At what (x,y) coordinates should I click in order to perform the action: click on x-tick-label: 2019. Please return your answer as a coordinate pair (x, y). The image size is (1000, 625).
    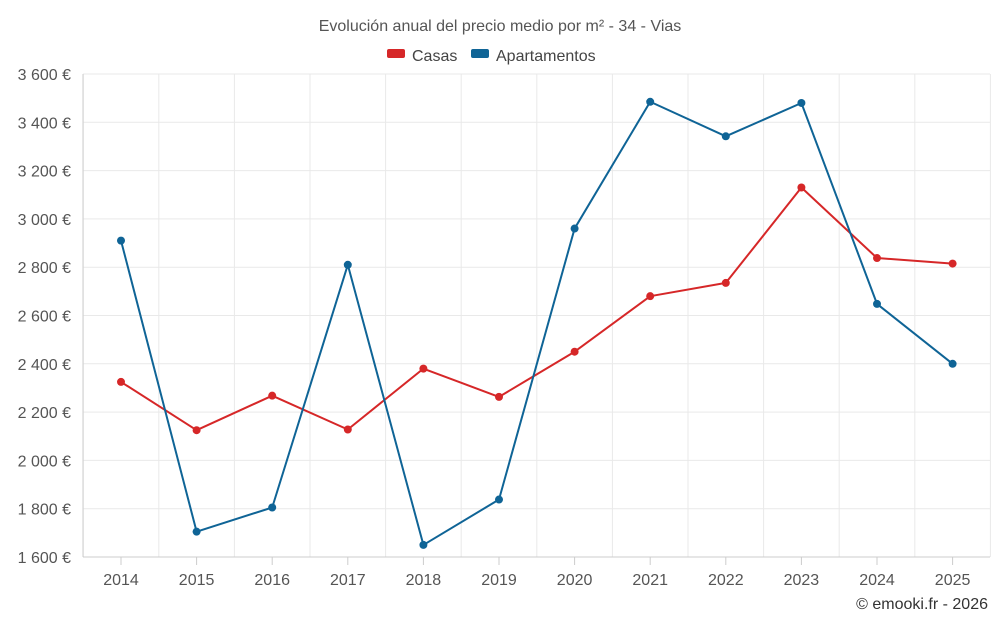
    Looking at the image, I should click on (499, 580).